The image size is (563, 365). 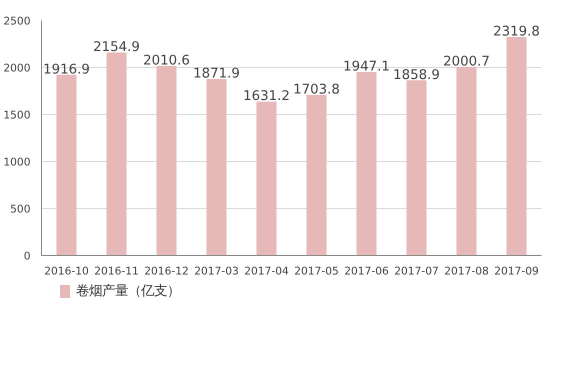 I want to click on x-tick-label: 2017-06, so click(x=366, y=271).